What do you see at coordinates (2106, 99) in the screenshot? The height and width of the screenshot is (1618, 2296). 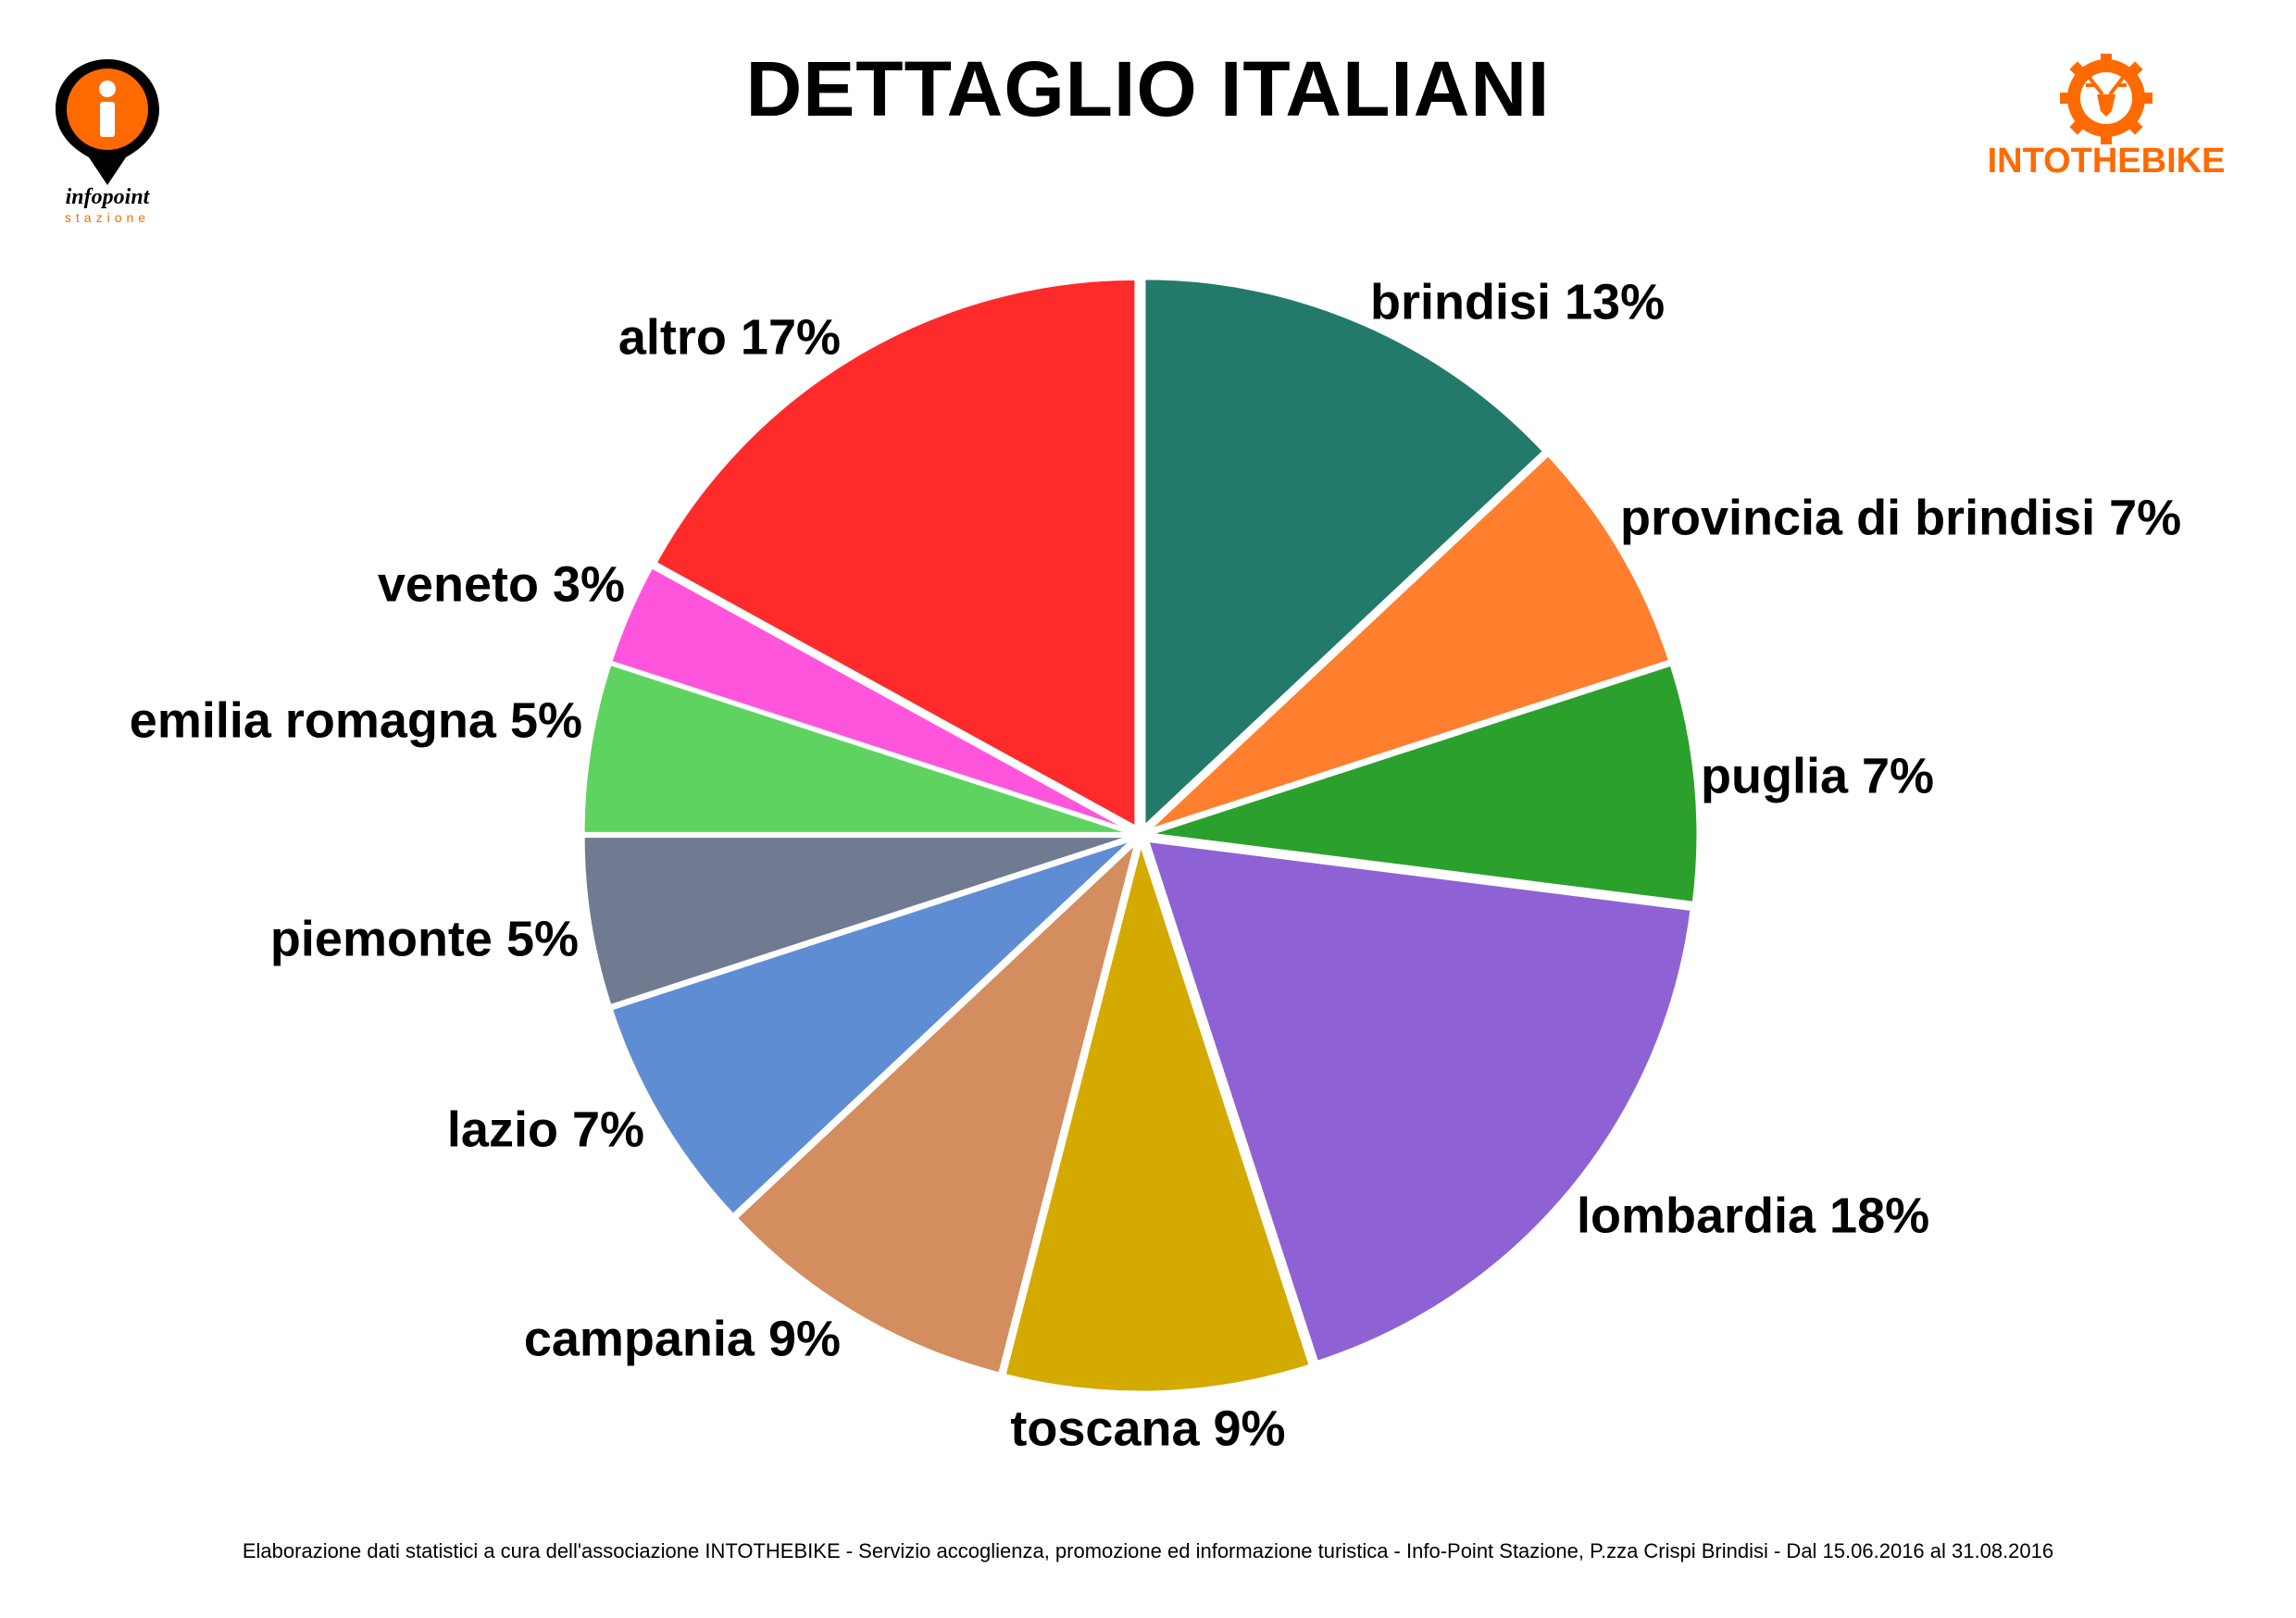 I see `stag-gear-icon` at bounding box center [2106, 99].